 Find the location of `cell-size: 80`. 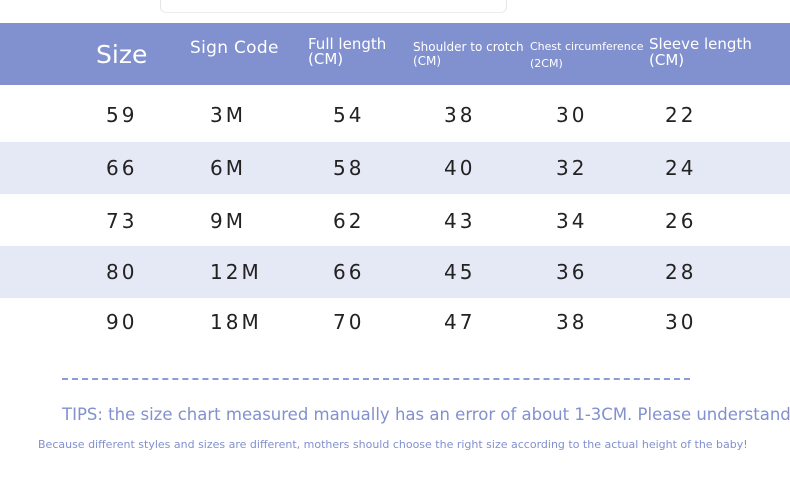

cell-size: 80 is located at coordinates (122, 272).